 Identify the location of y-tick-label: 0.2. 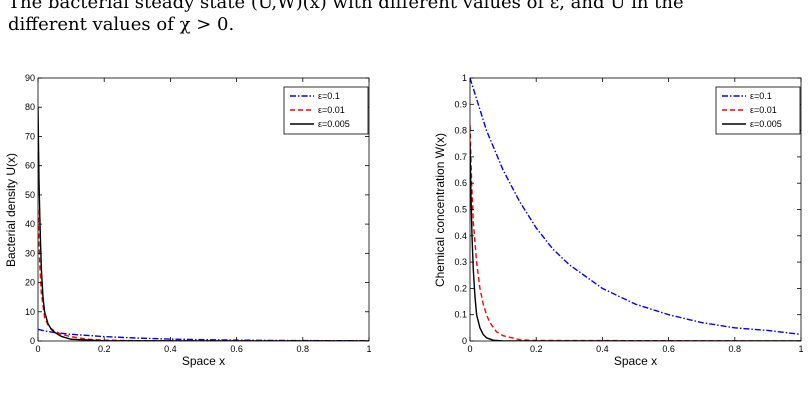
(460, 288).